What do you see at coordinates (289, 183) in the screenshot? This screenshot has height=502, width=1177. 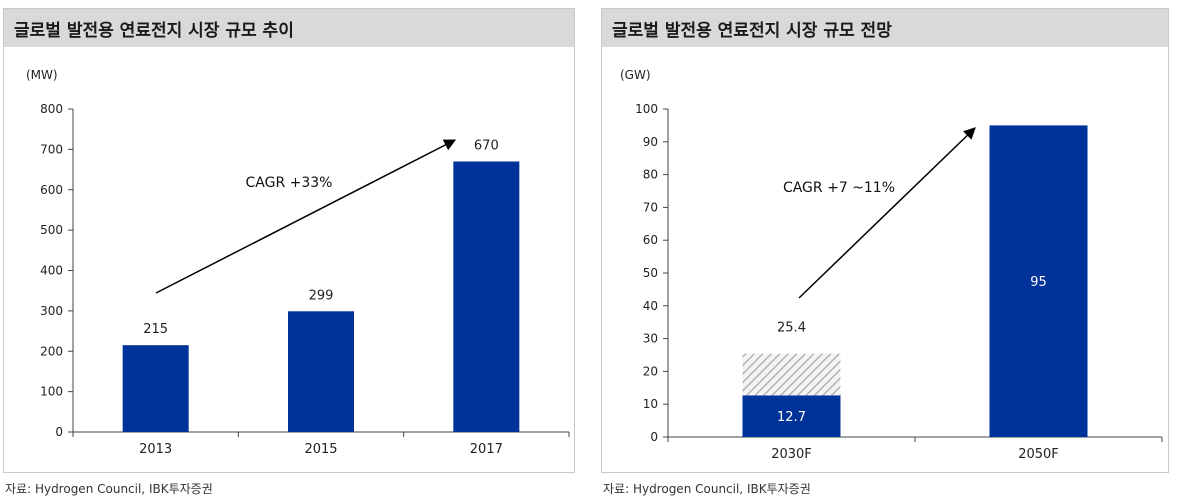 I see `cagr-annotation: CAGR +33%` at bounding box center [289, 183].